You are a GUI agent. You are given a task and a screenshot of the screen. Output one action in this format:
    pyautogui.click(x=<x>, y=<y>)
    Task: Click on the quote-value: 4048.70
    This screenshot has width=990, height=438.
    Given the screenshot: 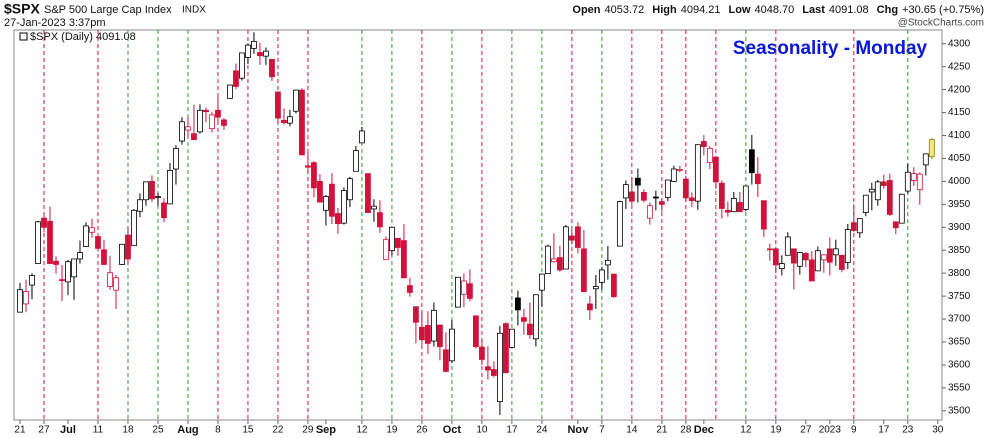 What is the action you would take?
    pyautogui.click(x=775, y=10)
    